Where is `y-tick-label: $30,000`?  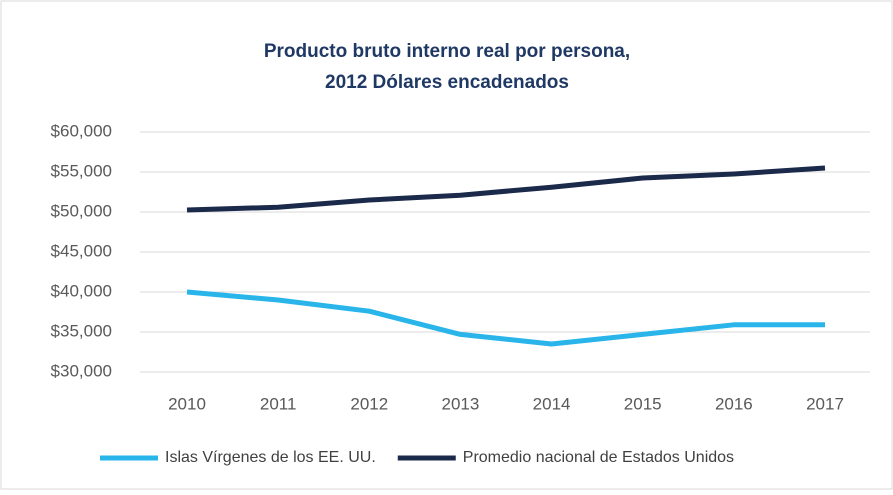 y-tick-label: $30,000 is located at coordinates (81, 370).